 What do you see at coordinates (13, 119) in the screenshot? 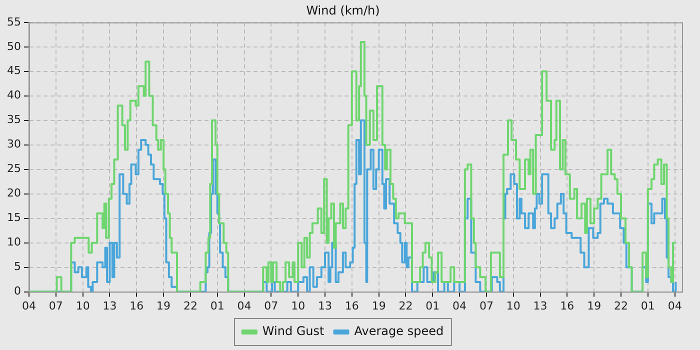
I see `y-tick-label: 35` at bounding box center [13, 119].